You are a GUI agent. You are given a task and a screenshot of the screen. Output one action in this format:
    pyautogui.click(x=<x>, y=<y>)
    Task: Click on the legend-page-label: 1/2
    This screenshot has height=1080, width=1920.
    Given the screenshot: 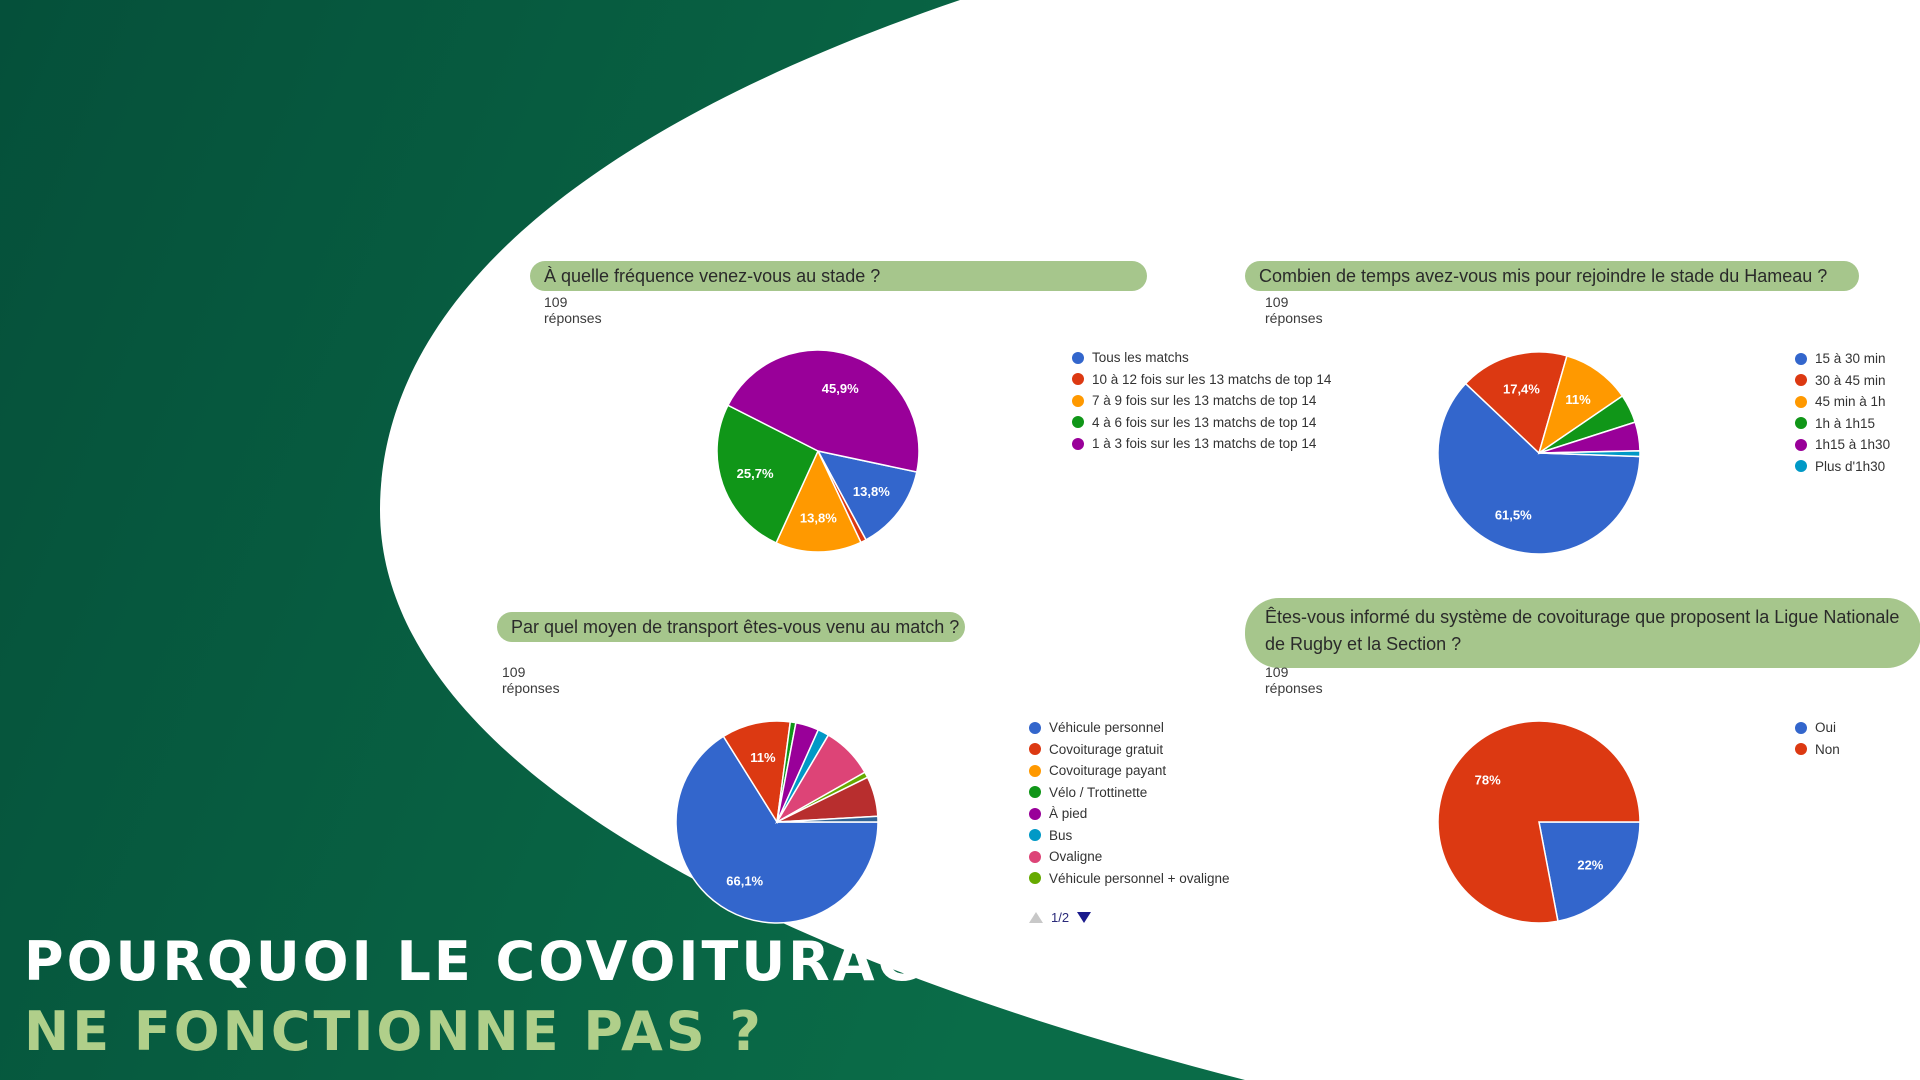 What is the action you would take?
    pyautogui.click(x=1060, y=917)
    